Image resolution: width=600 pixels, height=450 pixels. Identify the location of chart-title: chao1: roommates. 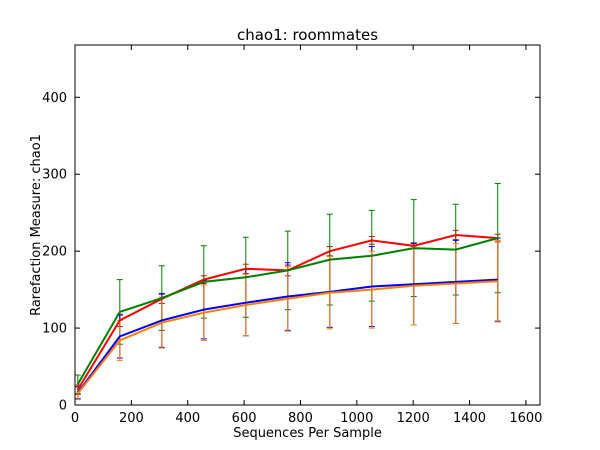
(307, 35).